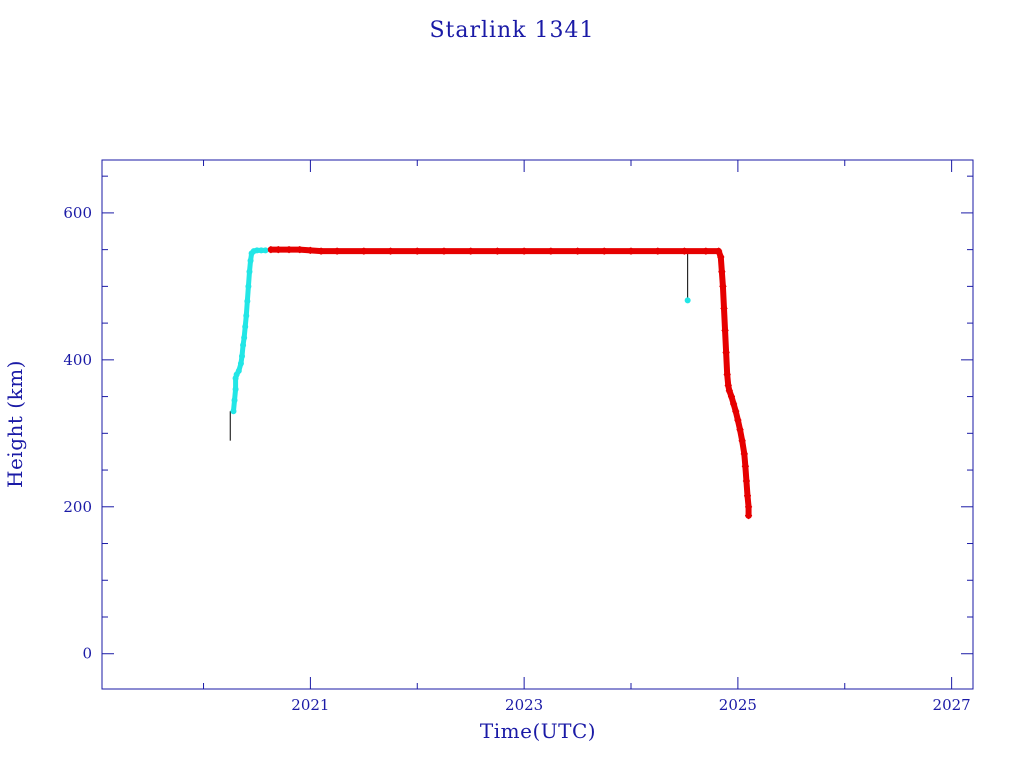 Image resolution: width=1024 pixels, height=768 pixels. What do you see at coordinates (77, 360) in the screenshot?
I see `y-tick-label: 400` at bounding box center [77, 360].